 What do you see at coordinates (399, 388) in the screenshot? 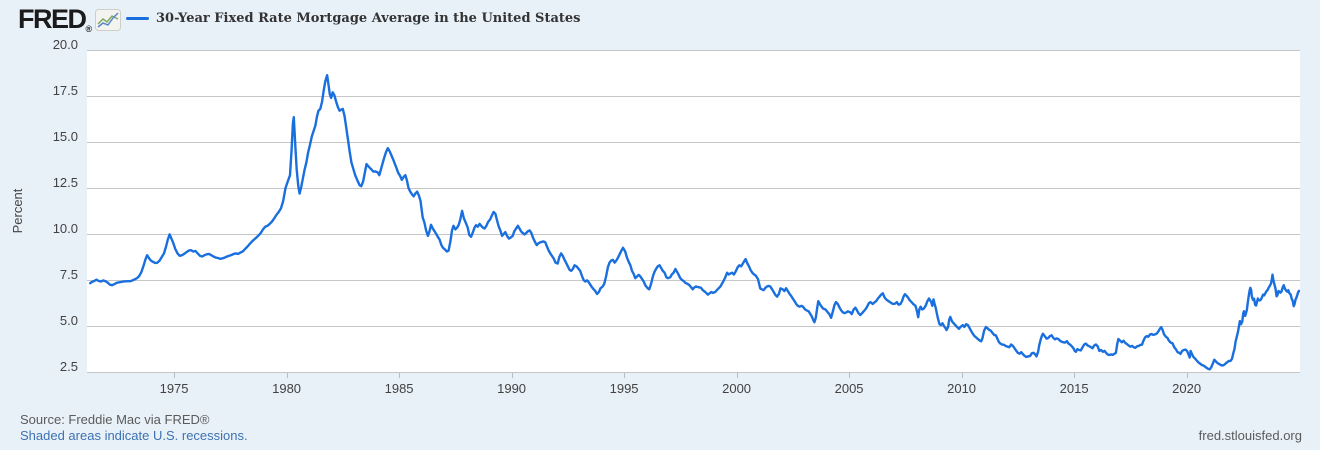
I see `x-tick-label: 1985` at bounding box center [399, 388].